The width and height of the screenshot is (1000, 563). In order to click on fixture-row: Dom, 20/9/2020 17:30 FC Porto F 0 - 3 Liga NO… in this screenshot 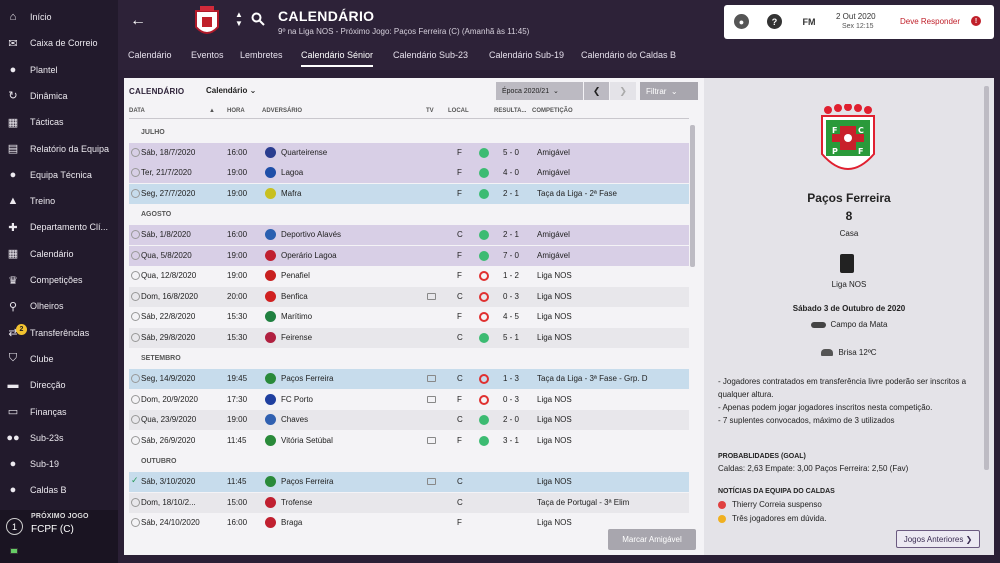, I will do `click(409, 399)`.